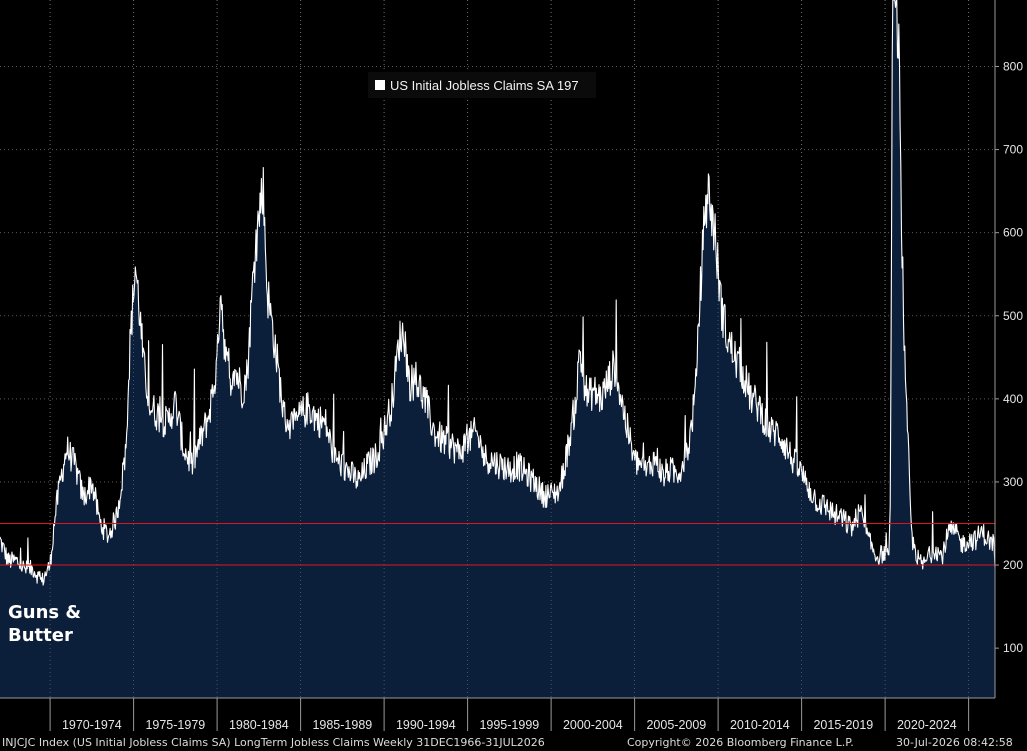 The width and height of the screenshot is (1027, 751). Describe the element at coordinates (175, 725) in the screenshot. I see `x-tick-label: 1975-1979` at that location.